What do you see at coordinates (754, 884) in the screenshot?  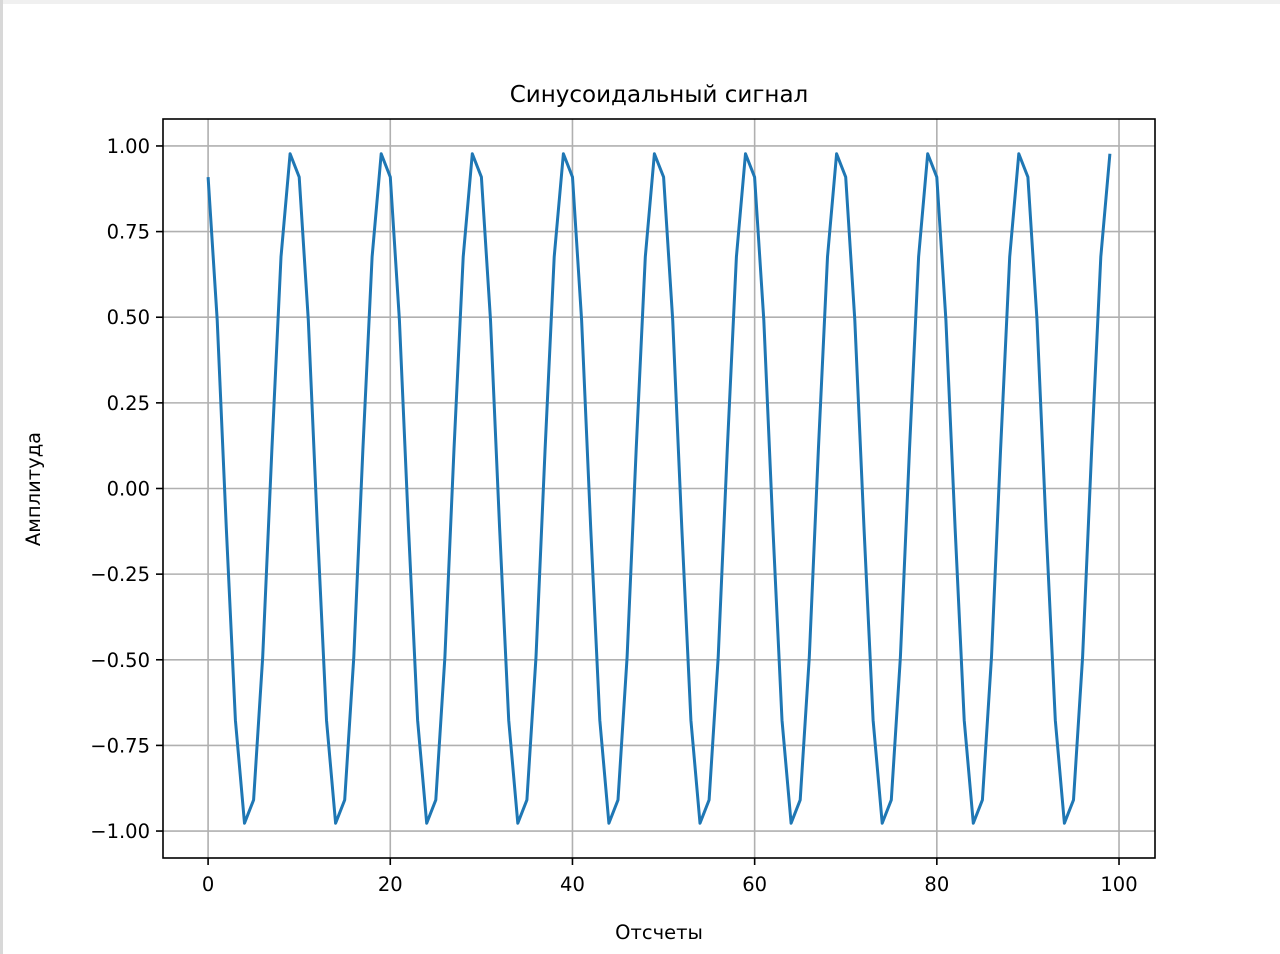 I see `x-tick-label: 60` at bounding box center [754, 884].